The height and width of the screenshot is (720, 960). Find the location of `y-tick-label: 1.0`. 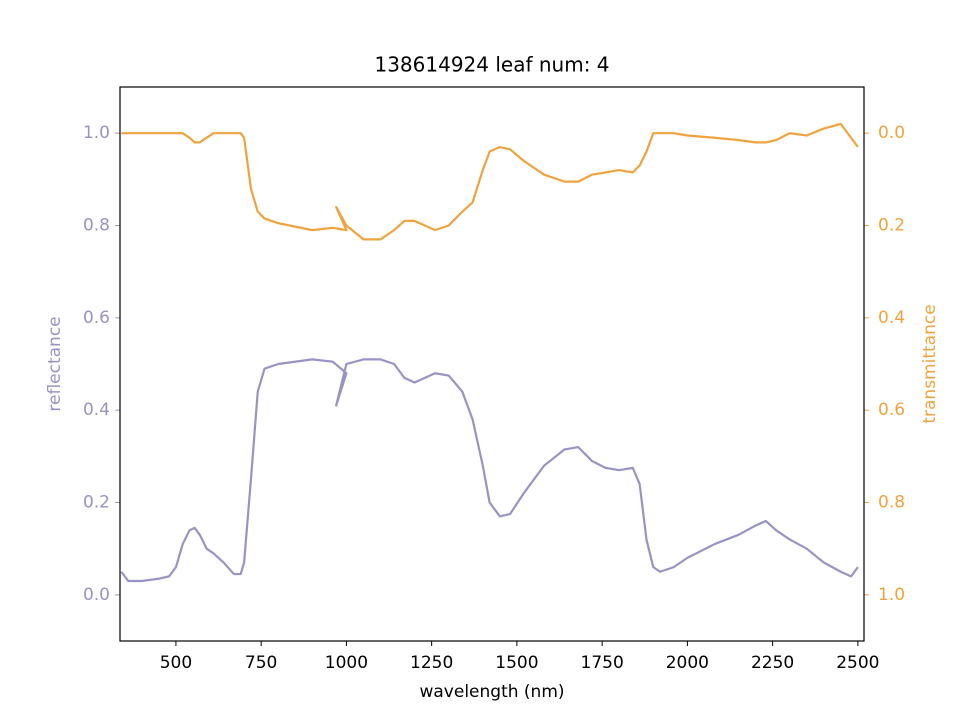

y-tick-label: 1.0 is located at coordinates (96, 133).